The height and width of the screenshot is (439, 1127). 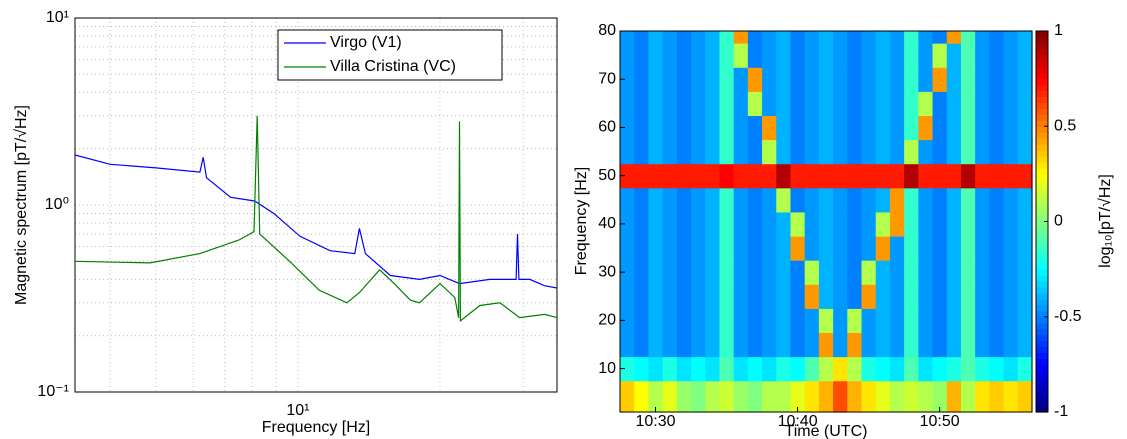 What do you see at coordinates (607, 320) in the screenshot?
I see `y-tick-label: 20` at bounding box center [607, 320].